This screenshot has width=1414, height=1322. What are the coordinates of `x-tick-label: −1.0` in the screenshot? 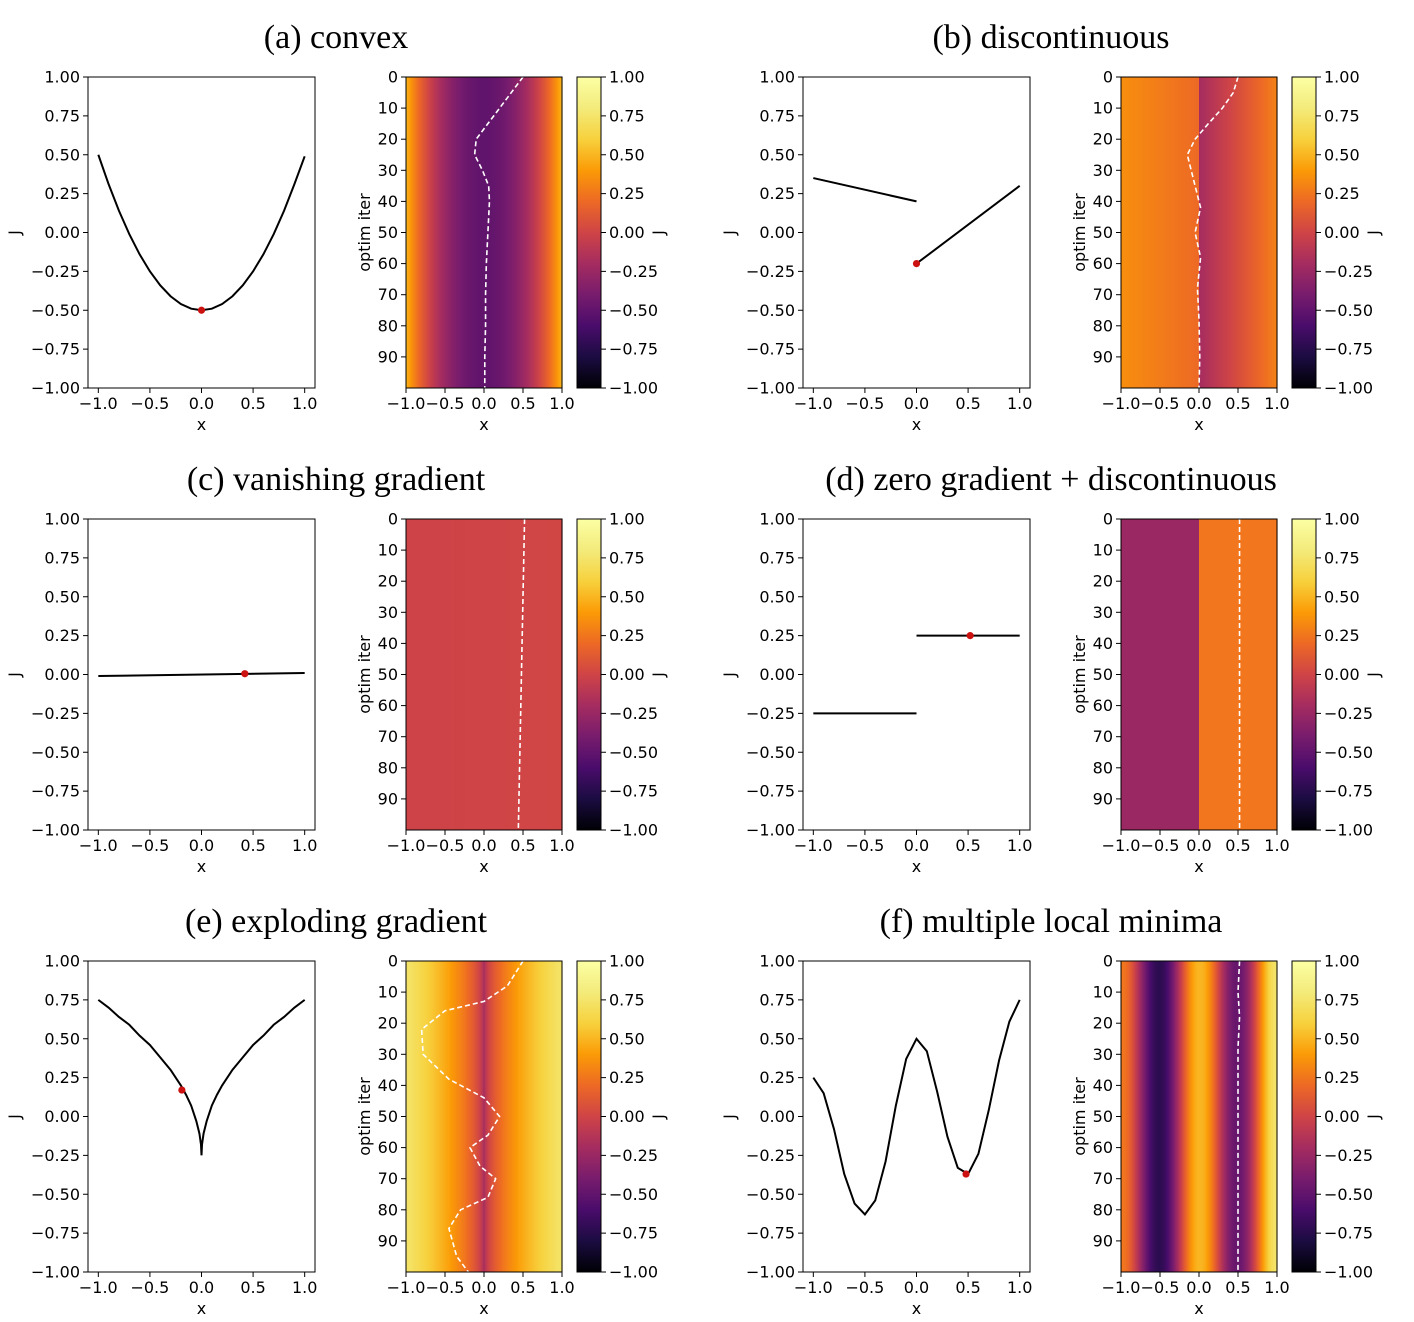 It's located at (813, 403).